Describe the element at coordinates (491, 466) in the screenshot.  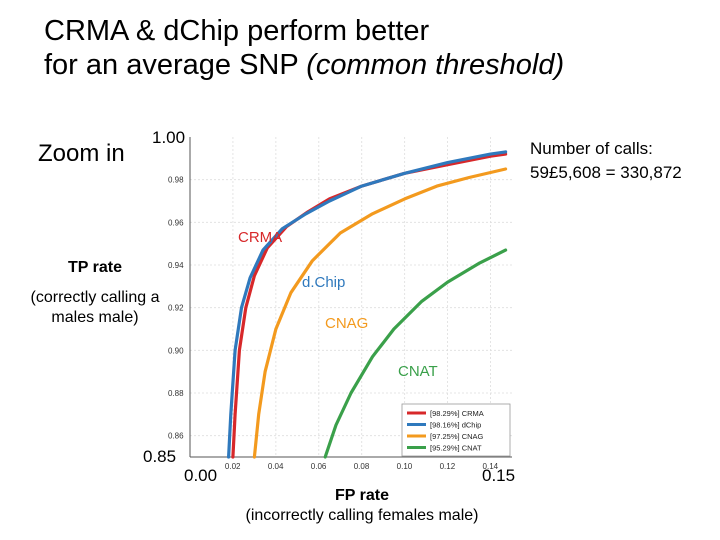
I see `x-tick-label: 0.14` at that location.